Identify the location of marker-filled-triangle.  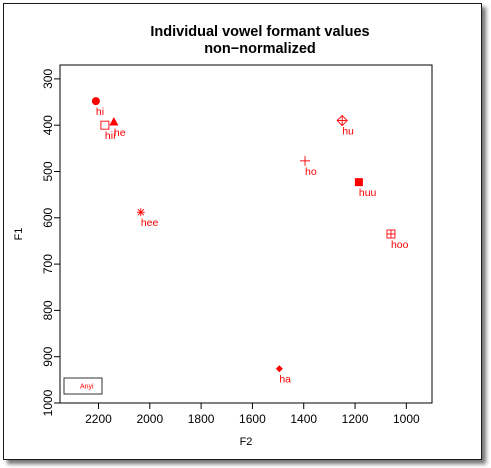
(114, 121).